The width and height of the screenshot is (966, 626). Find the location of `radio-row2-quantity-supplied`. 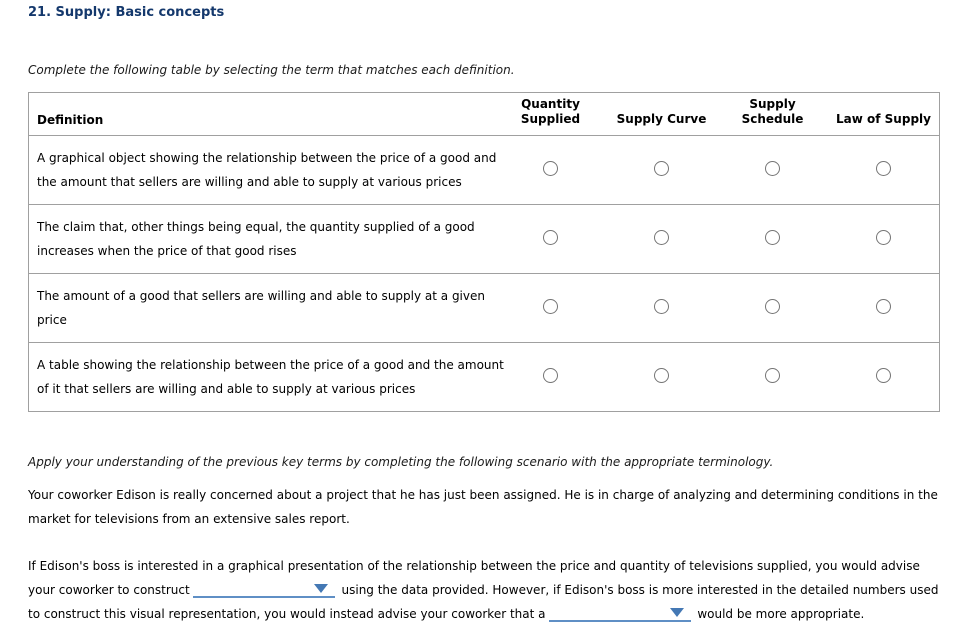

radio-row2-quantity-supplied is located at coordinates (550, 237).